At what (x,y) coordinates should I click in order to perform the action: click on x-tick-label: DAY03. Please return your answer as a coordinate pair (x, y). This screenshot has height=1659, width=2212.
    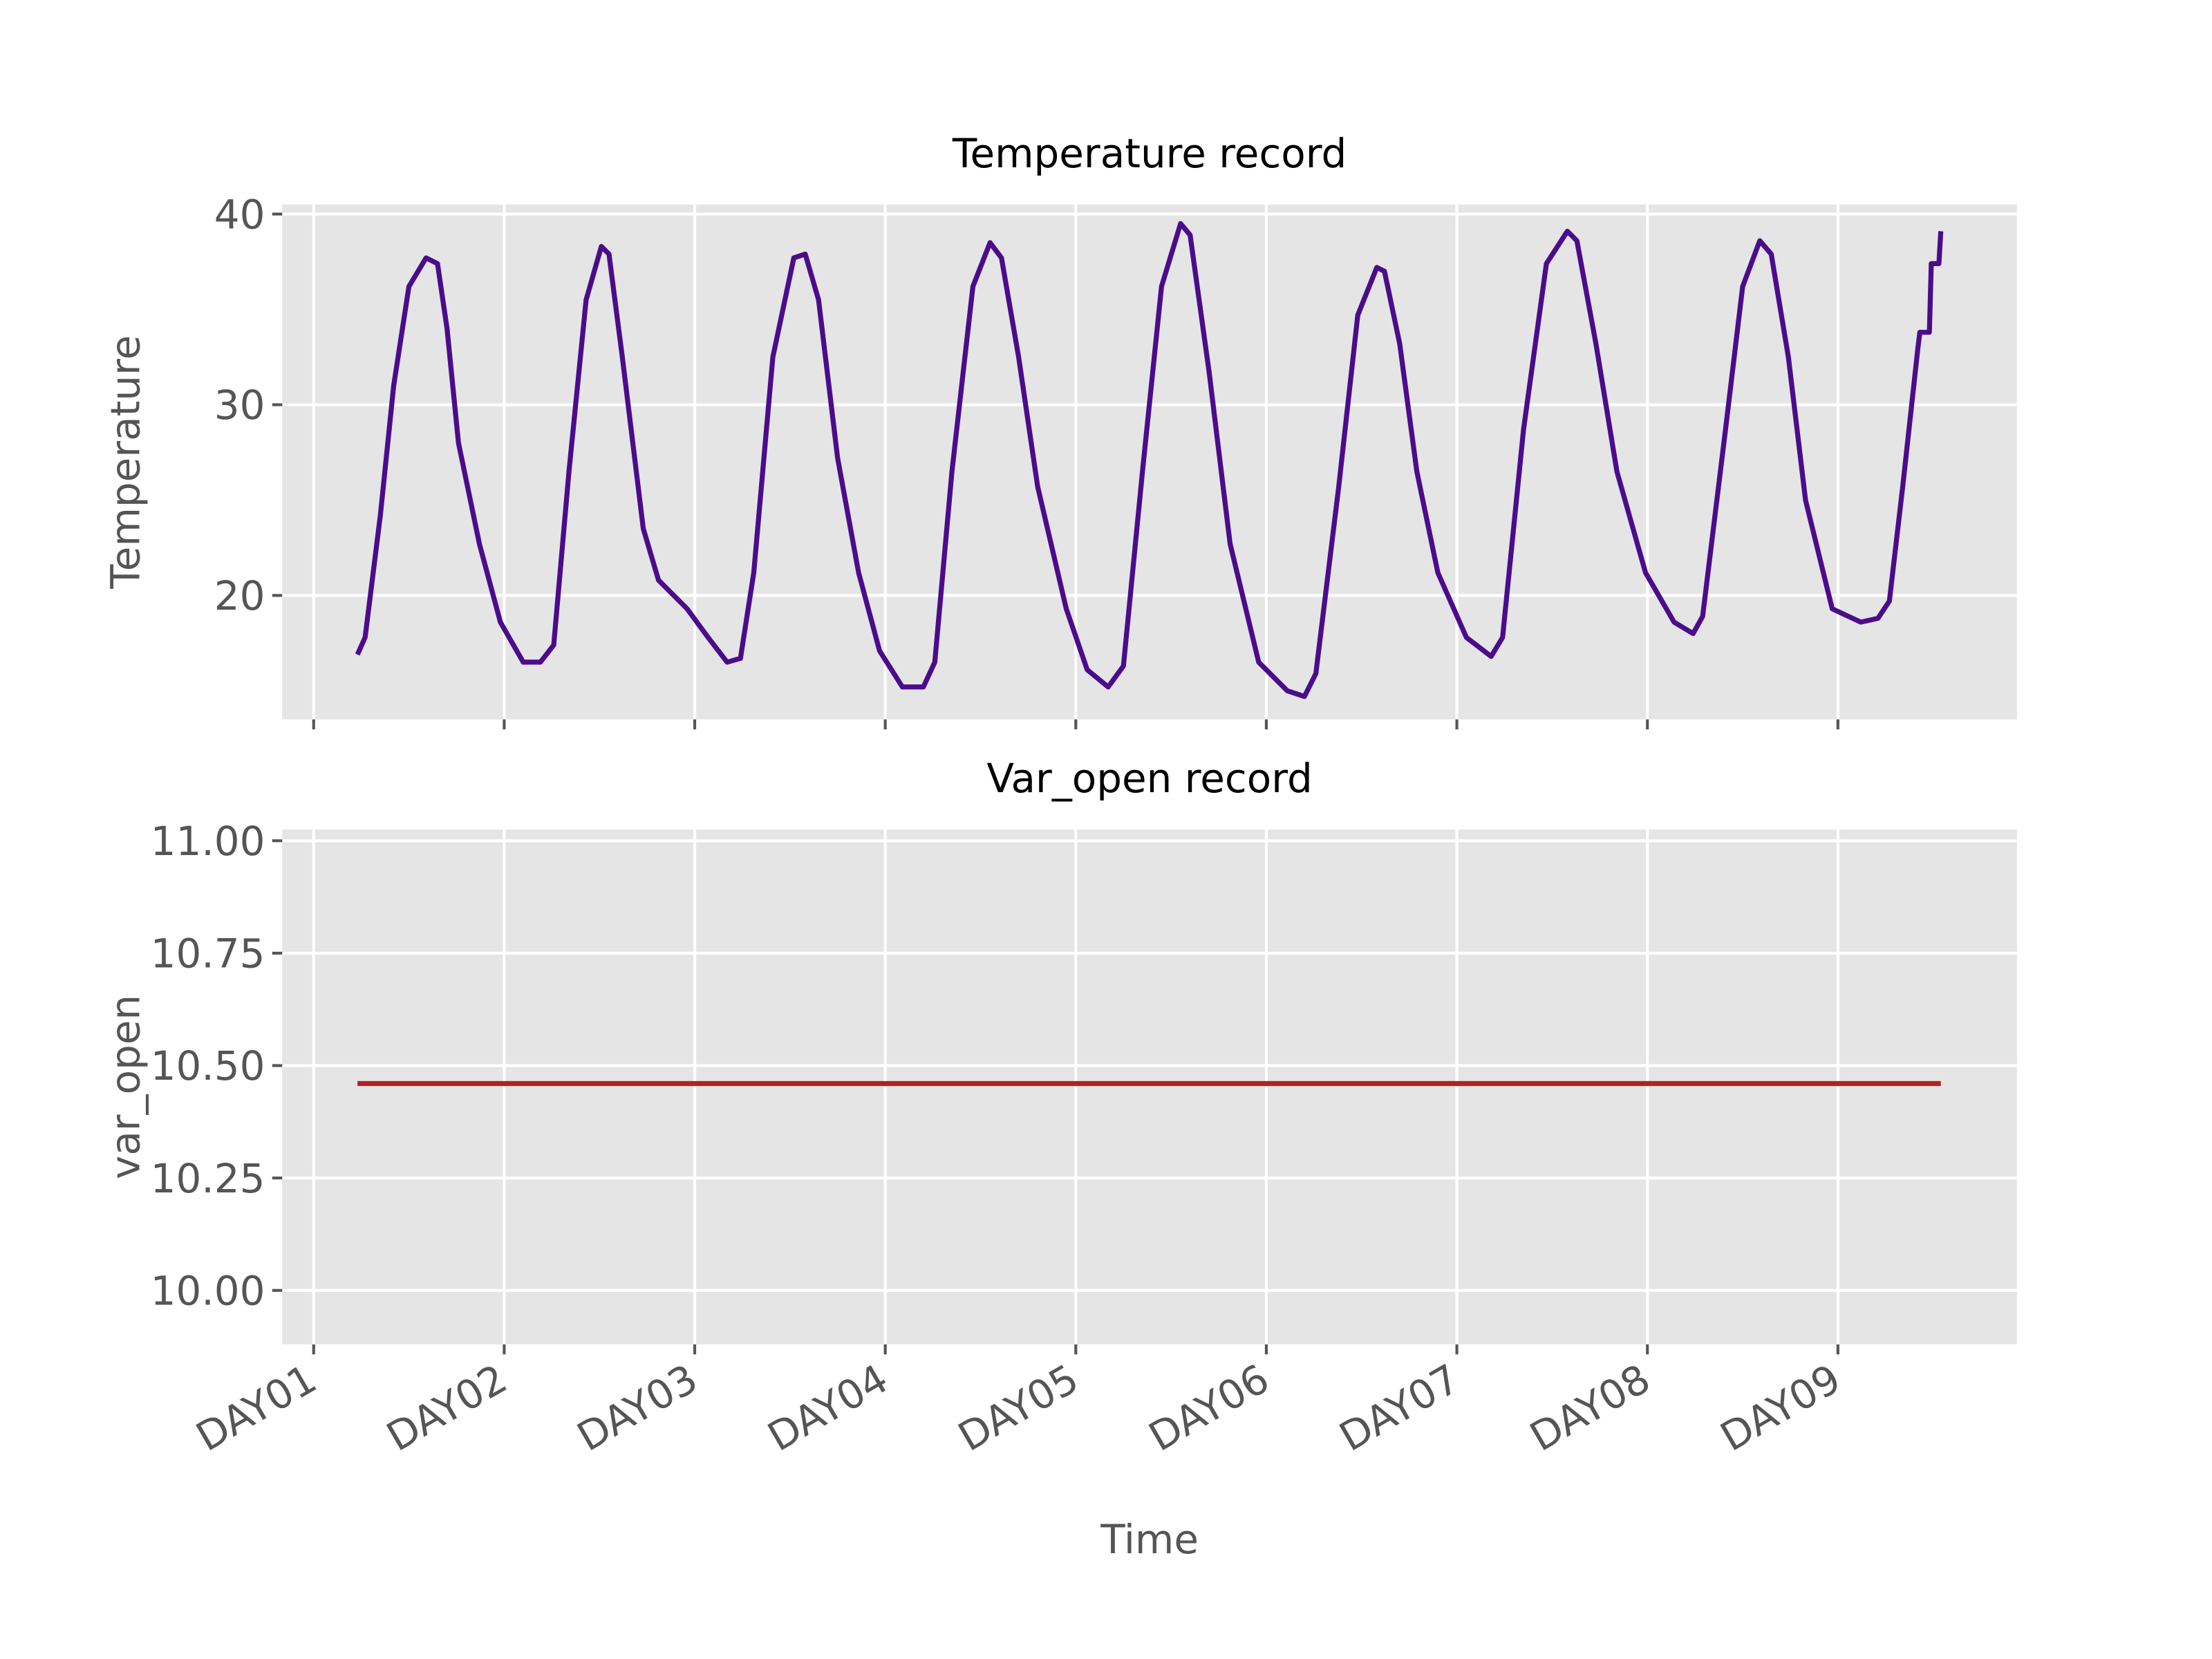
    Looking at the image, I should click on (638, 1408).